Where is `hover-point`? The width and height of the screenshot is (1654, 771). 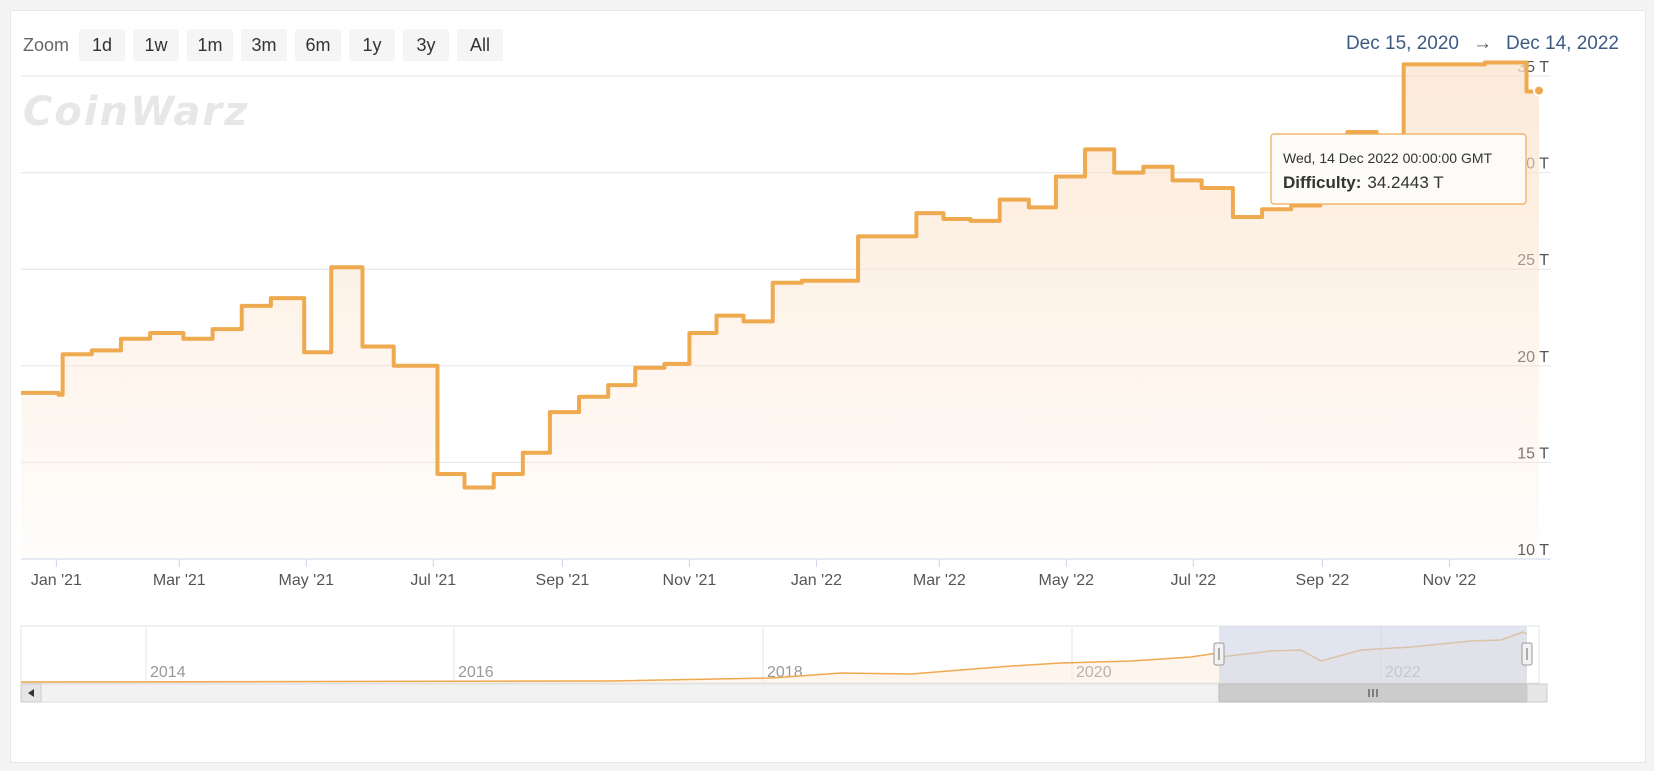 hover-point is located at coordinates (1539, 90).